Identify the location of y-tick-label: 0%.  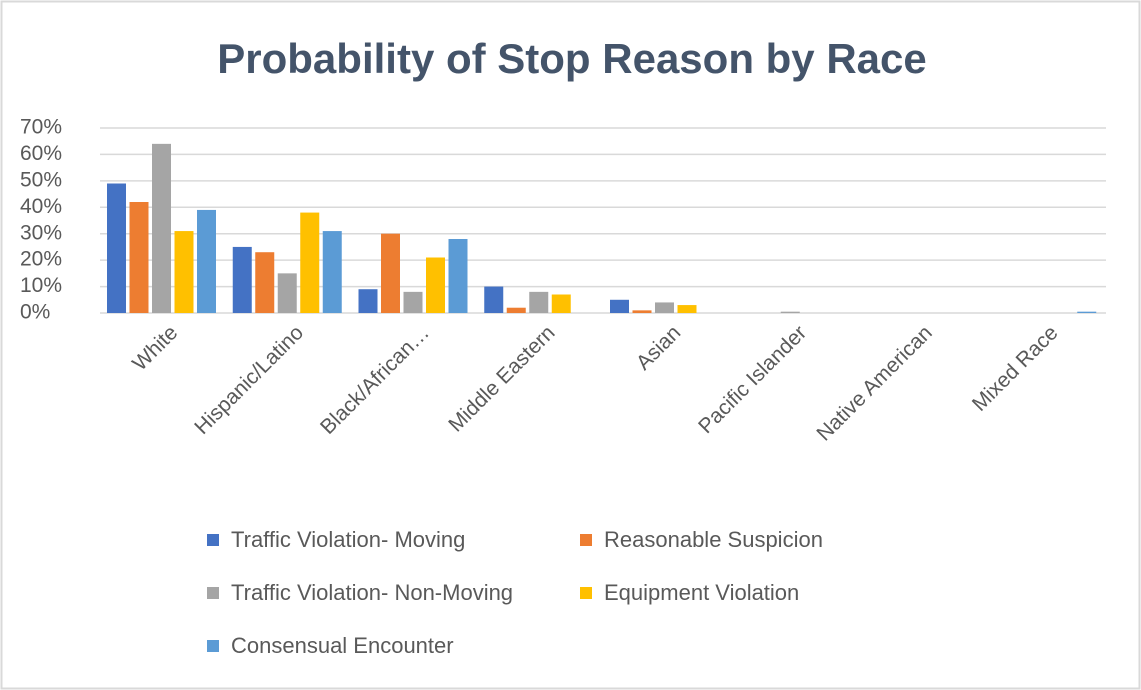
(35, 312).